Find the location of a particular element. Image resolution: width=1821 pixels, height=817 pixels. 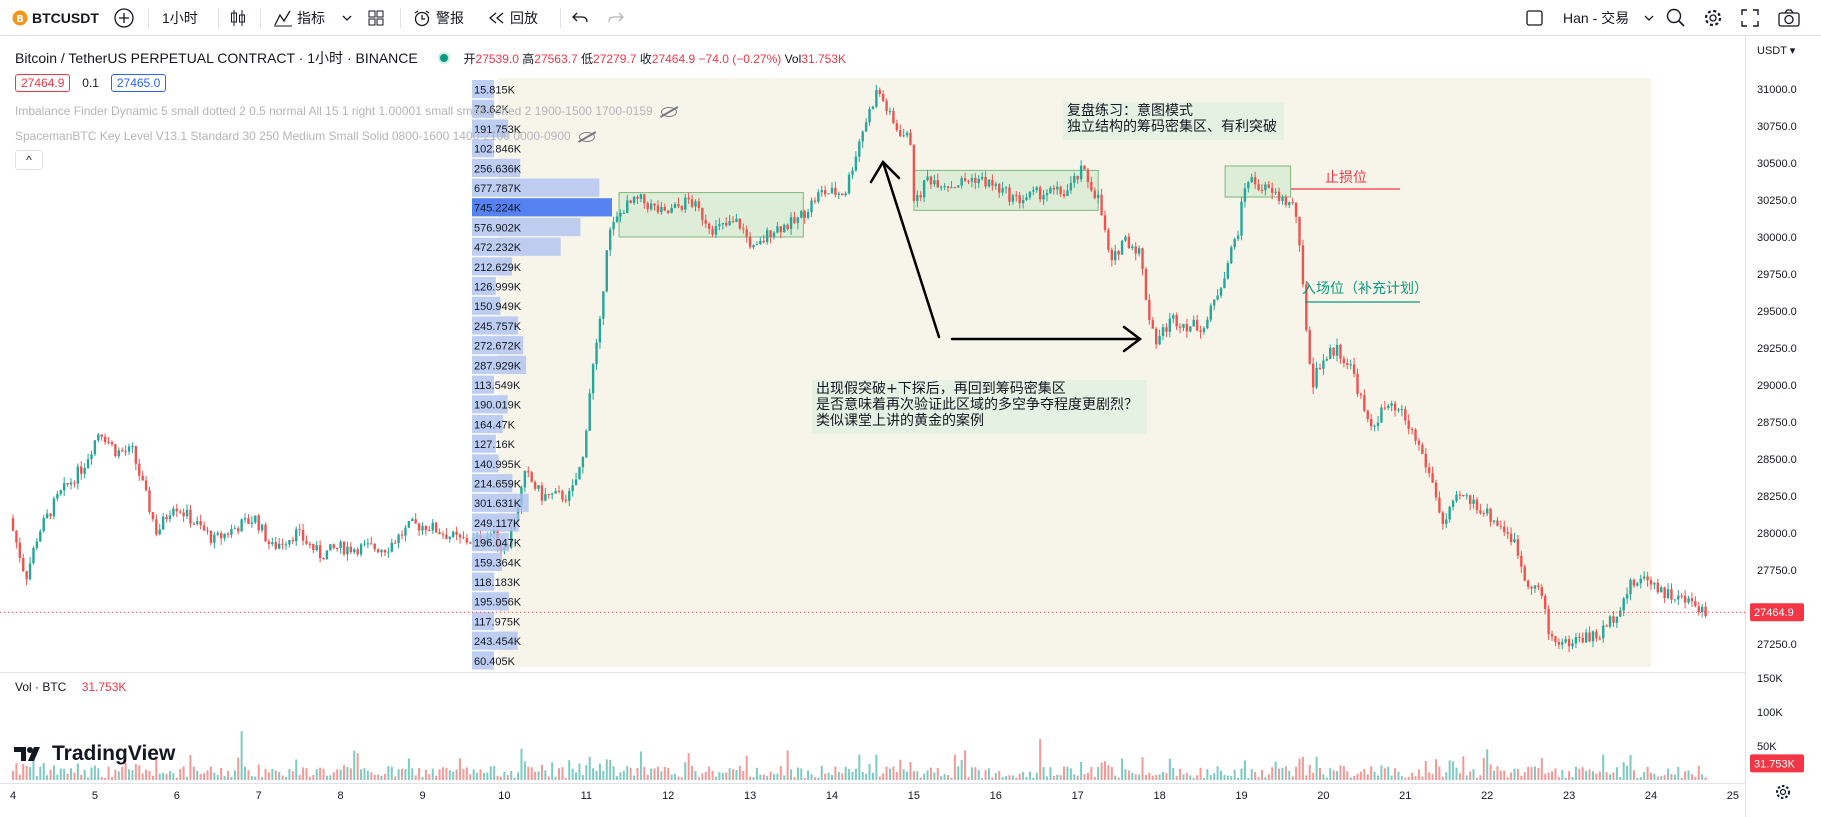

buy-button: 27465.0 is located at coordinates (138, 83).